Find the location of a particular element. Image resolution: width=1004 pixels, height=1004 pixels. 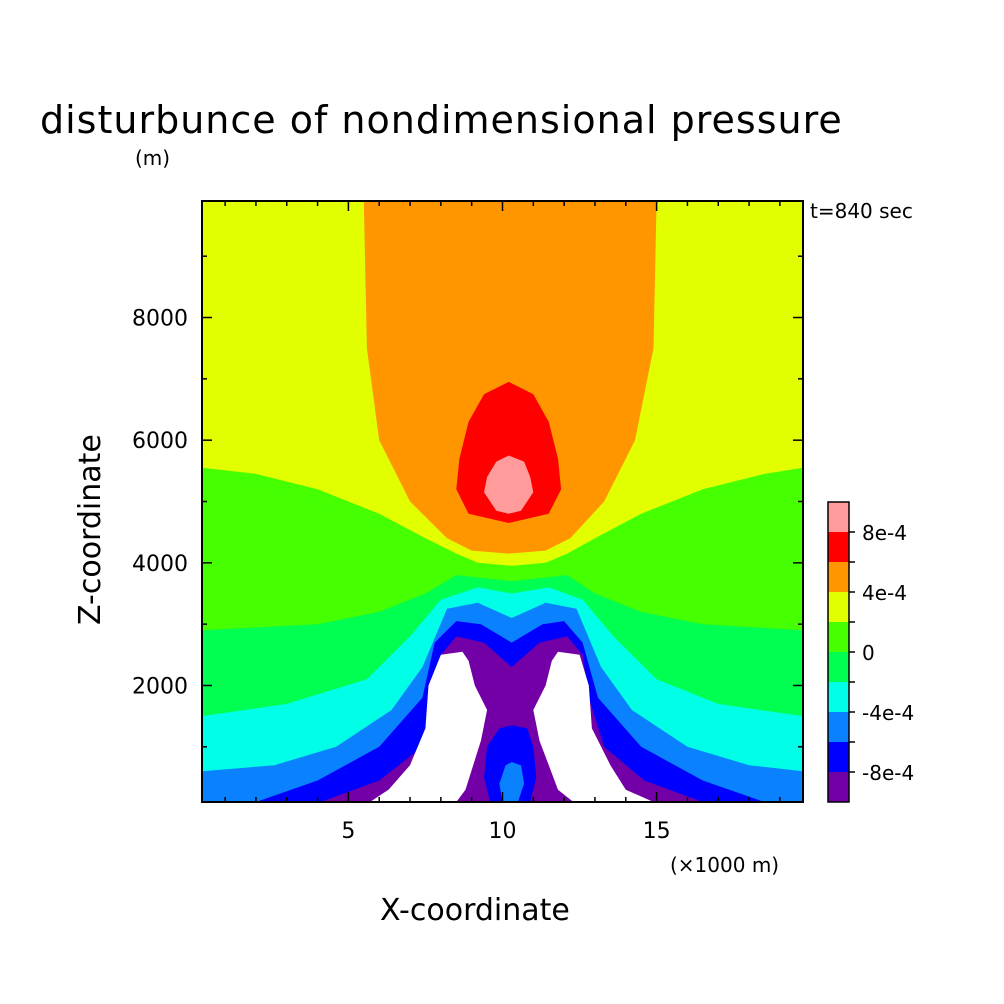

chart-title: disturbunce of nondimensional pressure is located at coordinates (441, 120).